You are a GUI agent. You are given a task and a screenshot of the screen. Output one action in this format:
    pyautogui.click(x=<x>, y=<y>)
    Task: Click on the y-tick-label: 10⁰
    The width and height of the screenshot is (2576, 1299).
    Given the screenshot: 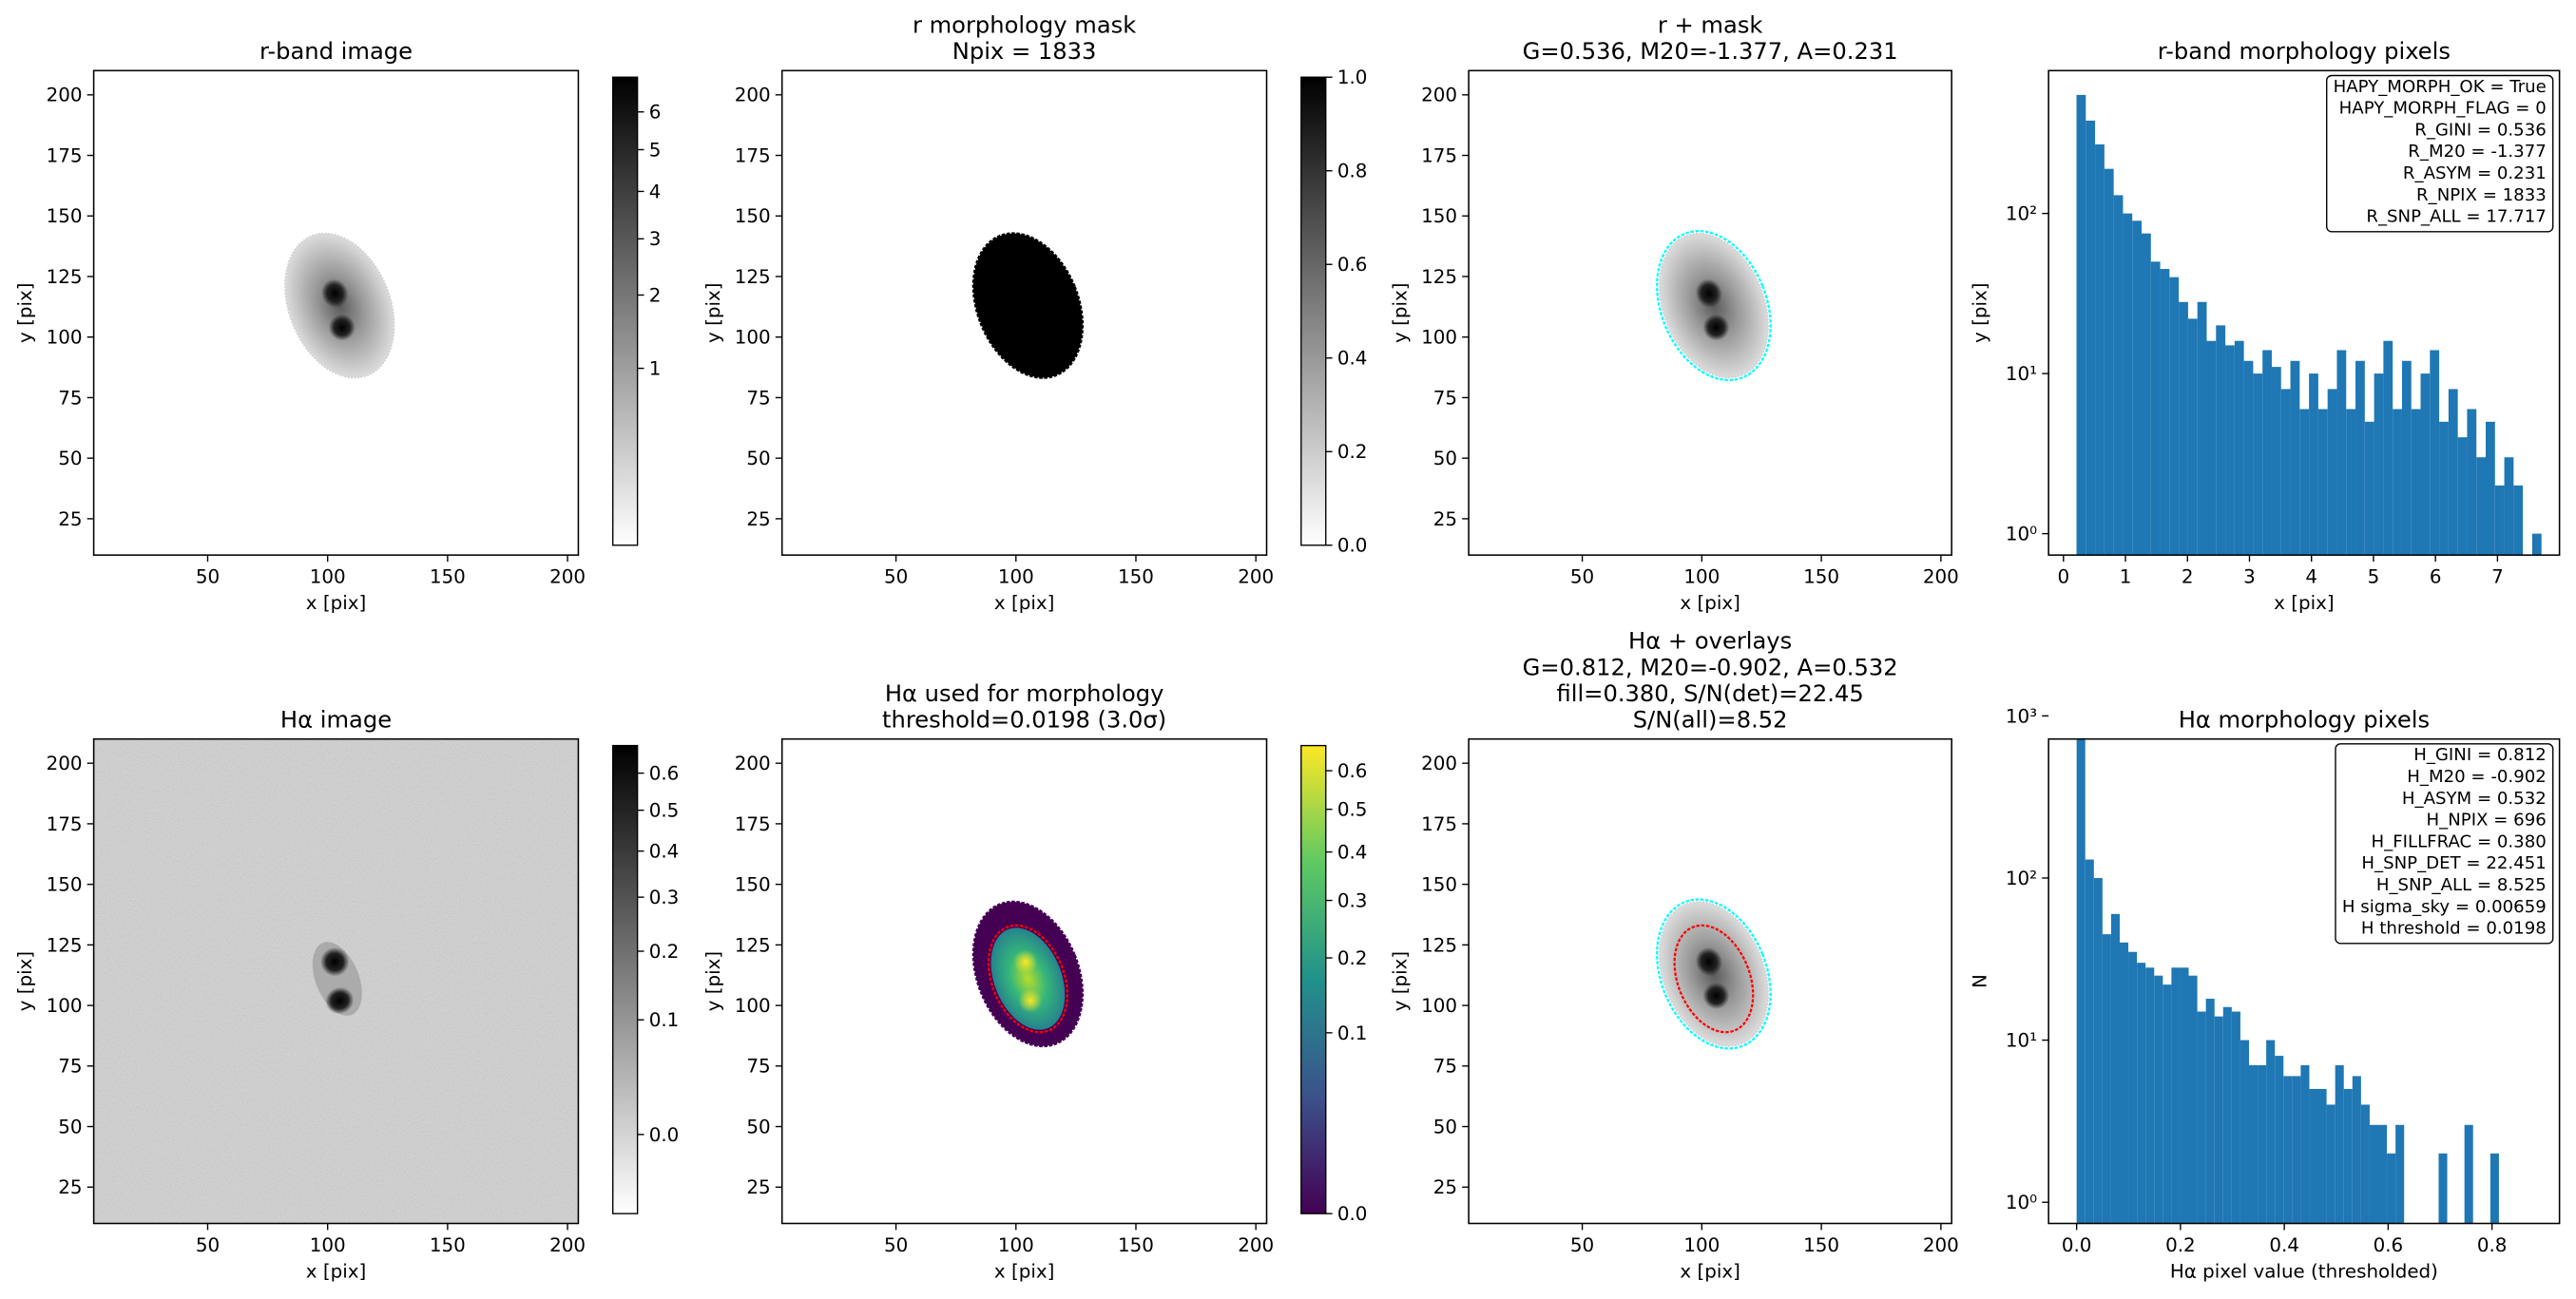 What is the action you would take?
    pyautogui.click(x=2021, y=1202)
    